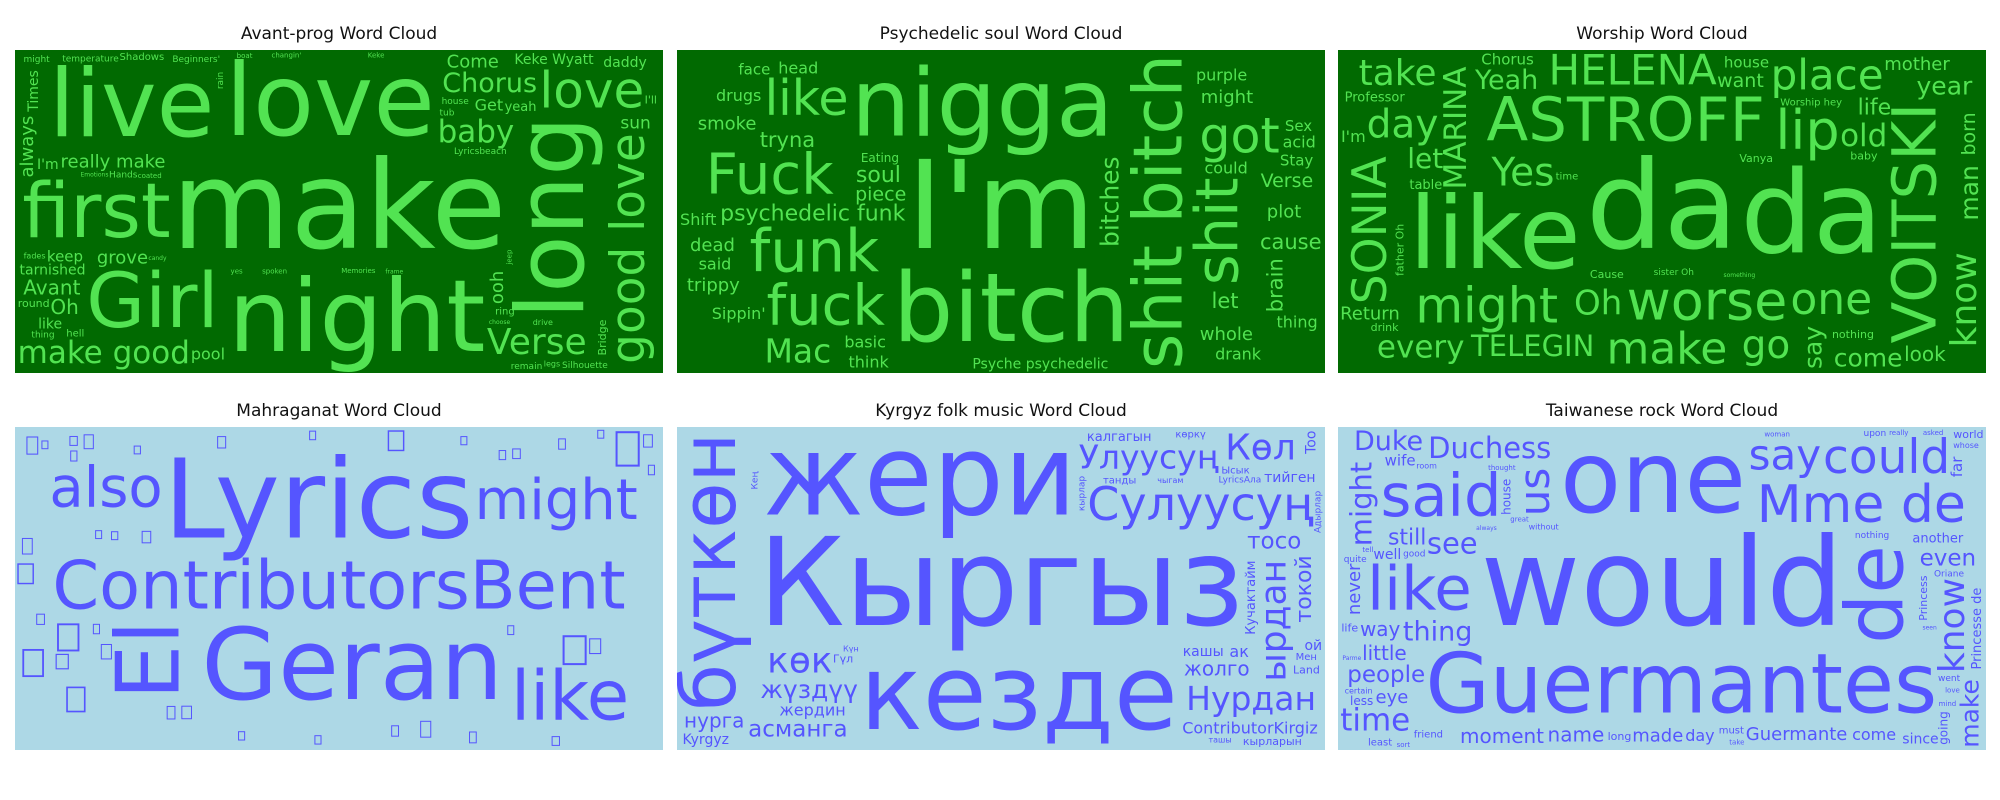 The width and height of the screenshot is (2000, 800). I want to click on word: ContributorKirgiz, so click(1250, 728).